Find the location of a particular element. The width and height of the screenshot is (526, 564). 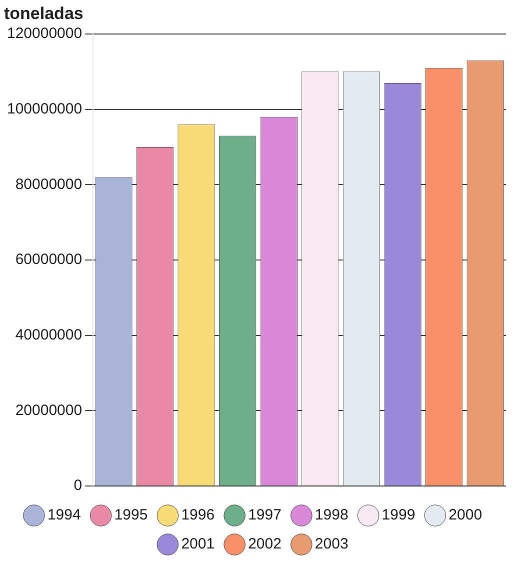

y-tick-label: 80000000 is located at coordinates (48, 184).